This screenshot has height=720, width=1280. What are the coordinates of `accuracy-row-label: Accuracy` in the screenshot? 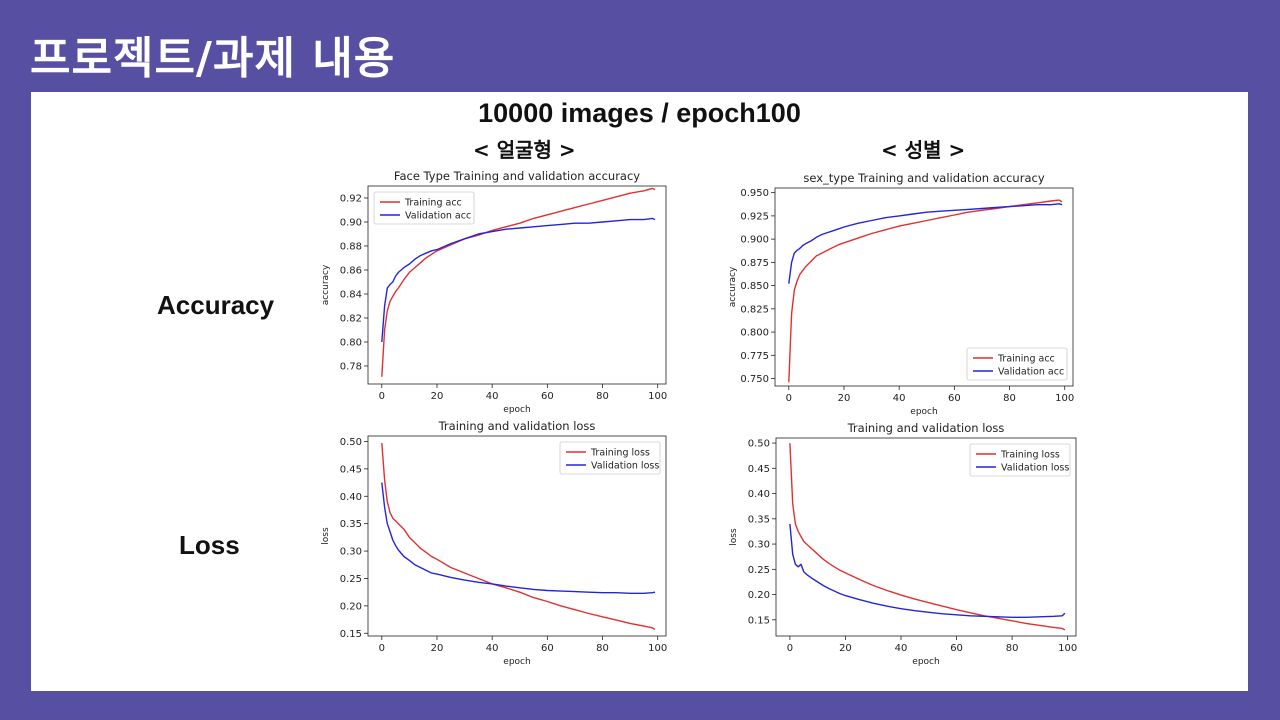 It's located at (216, 305).